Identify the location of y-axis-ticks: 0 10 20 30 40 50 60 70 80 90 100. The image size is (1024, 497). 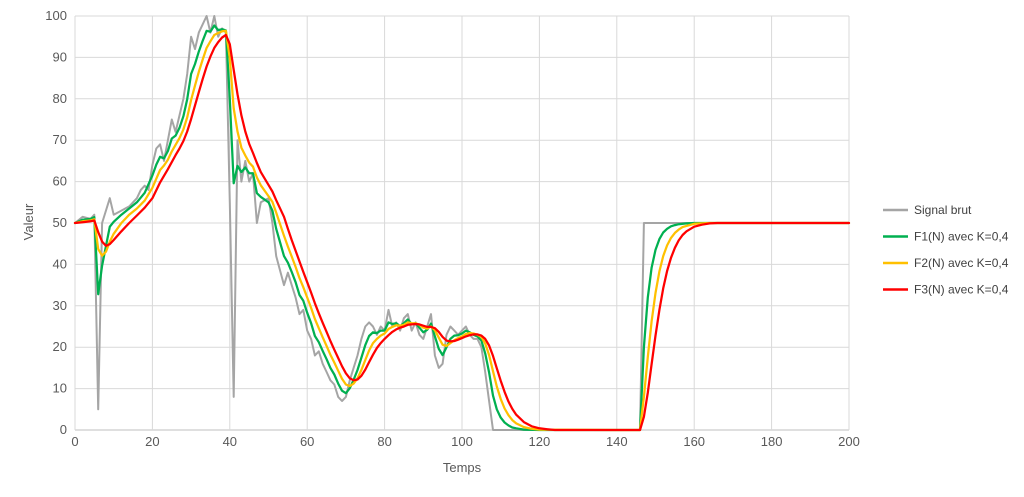
(56, 222).